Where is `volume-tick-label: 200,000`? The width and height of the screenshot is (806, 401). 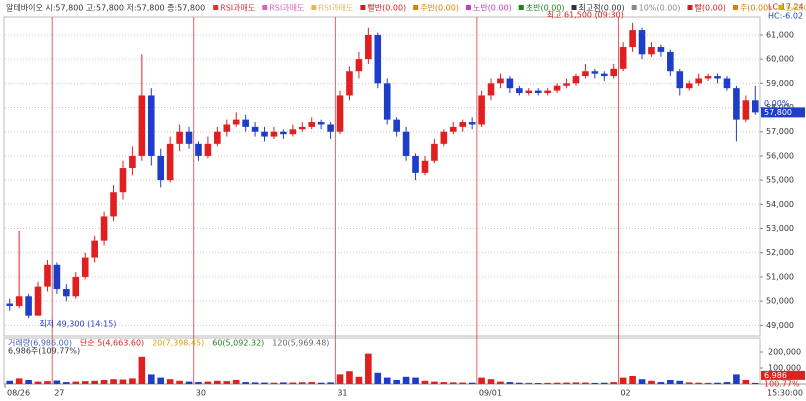
volume-tick-label: 200,000 is located at coordinates (784, 352).